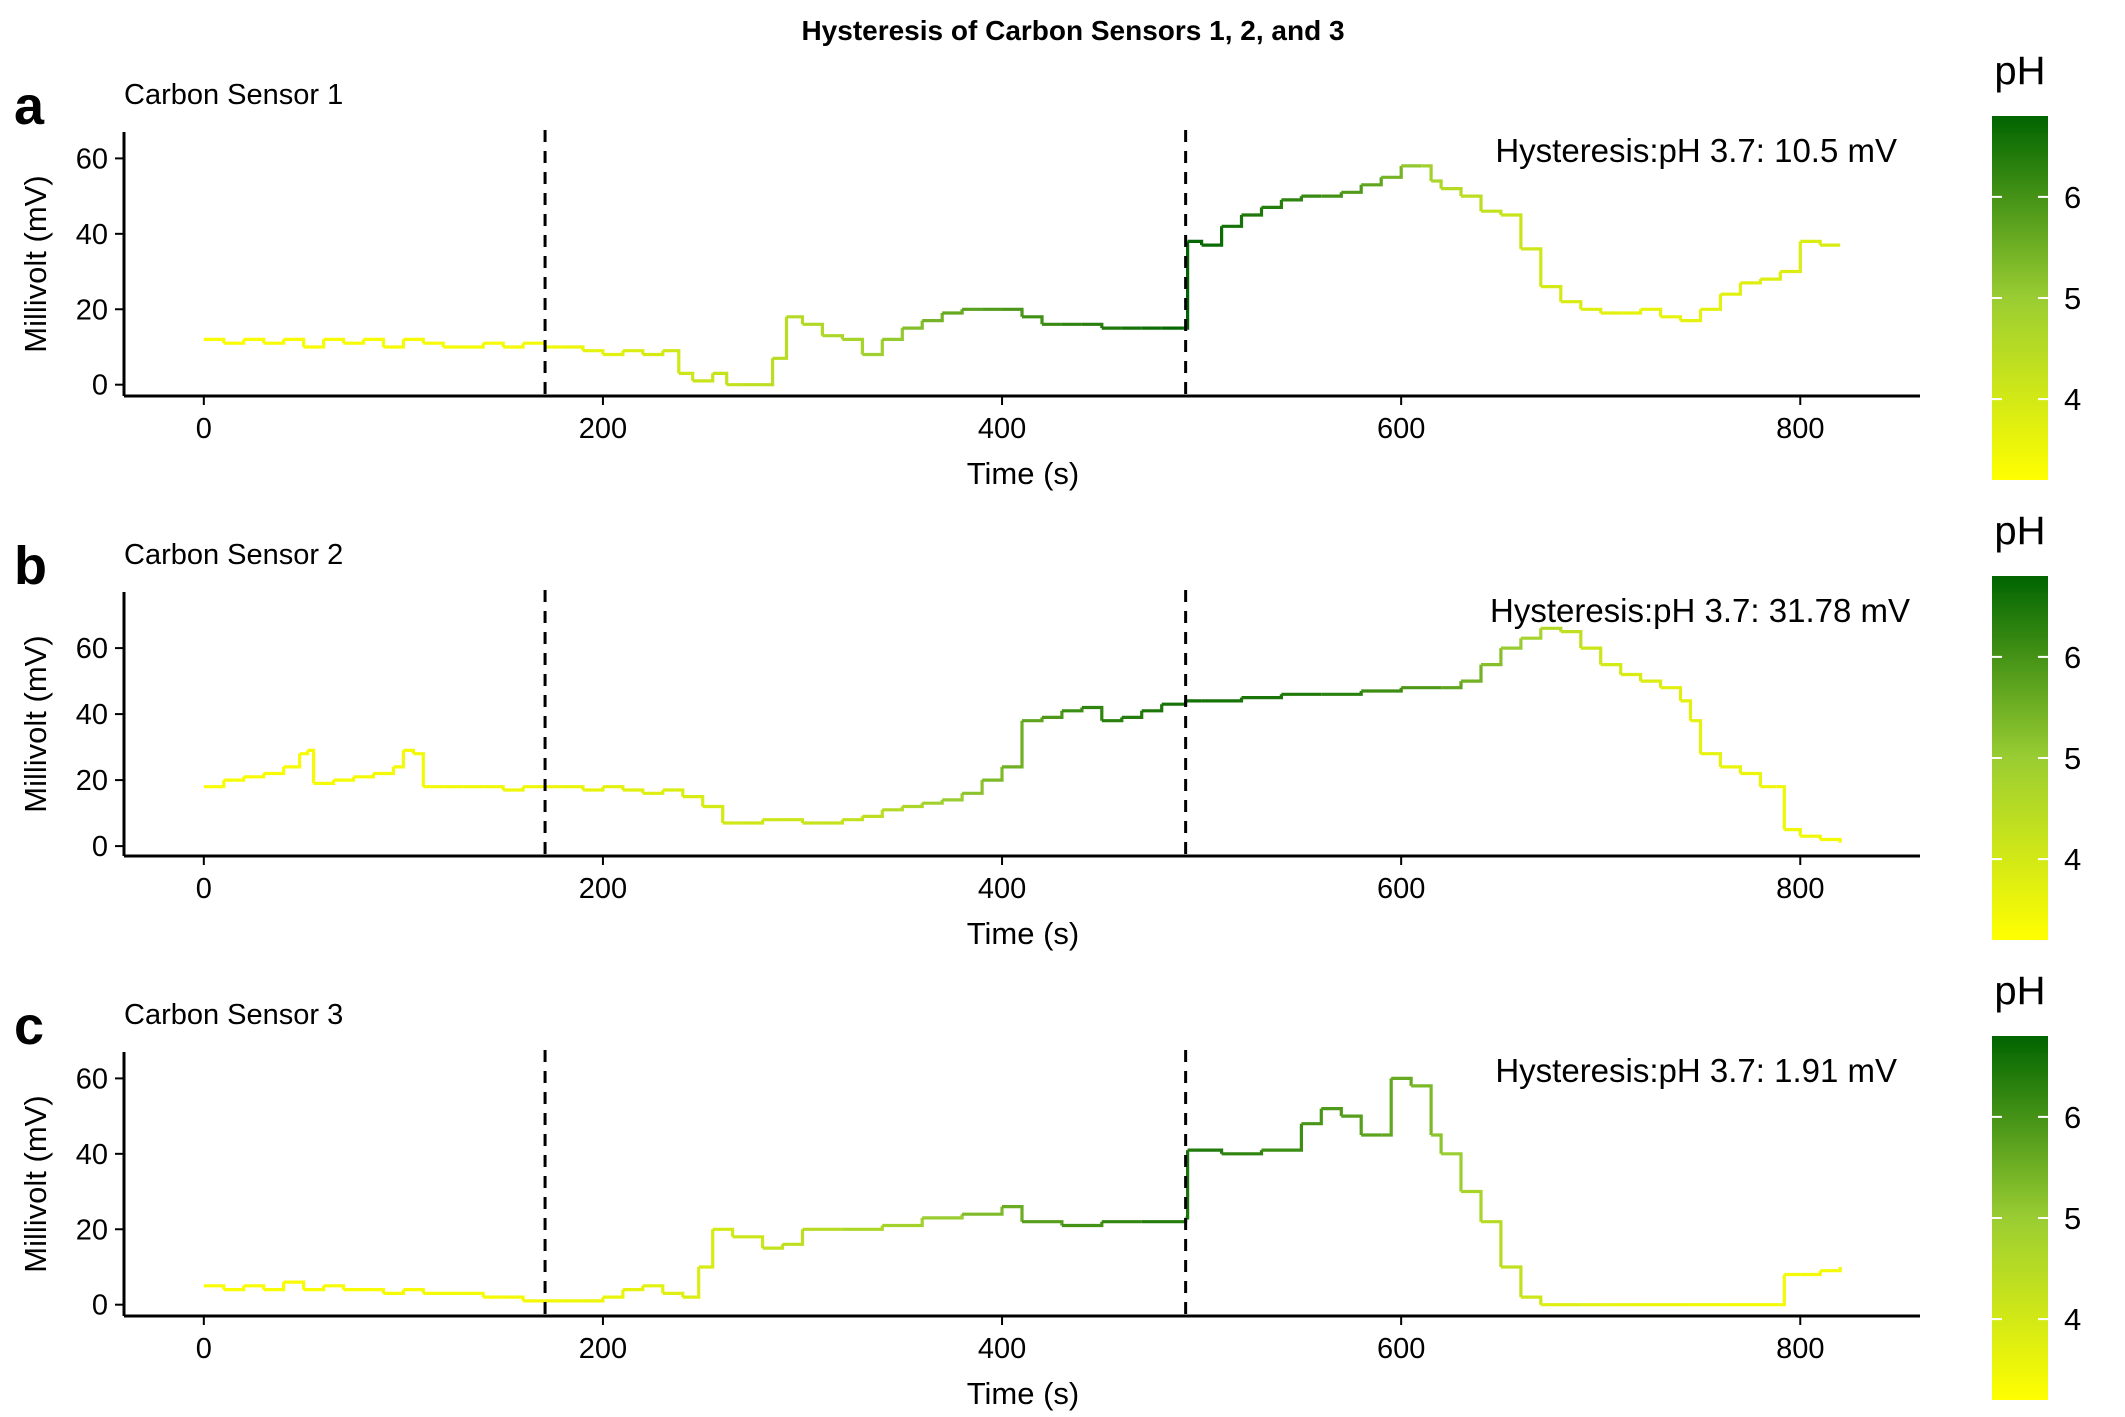  What do you see at coordinates (1401, 1349) in the screenshot?
I see `x-tick-label: 600` at bounding box center [1401, 1349].